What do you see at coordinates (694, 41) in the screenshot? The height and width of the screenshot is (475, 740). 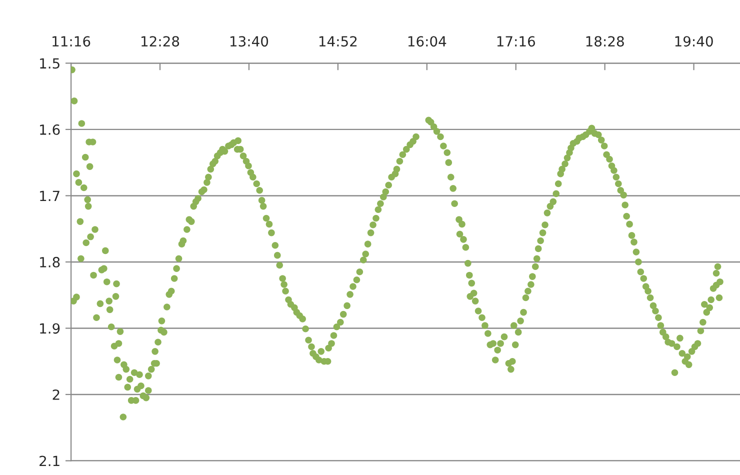 I see `x-tick-label: 19:40` at bounding box center [694, 41].